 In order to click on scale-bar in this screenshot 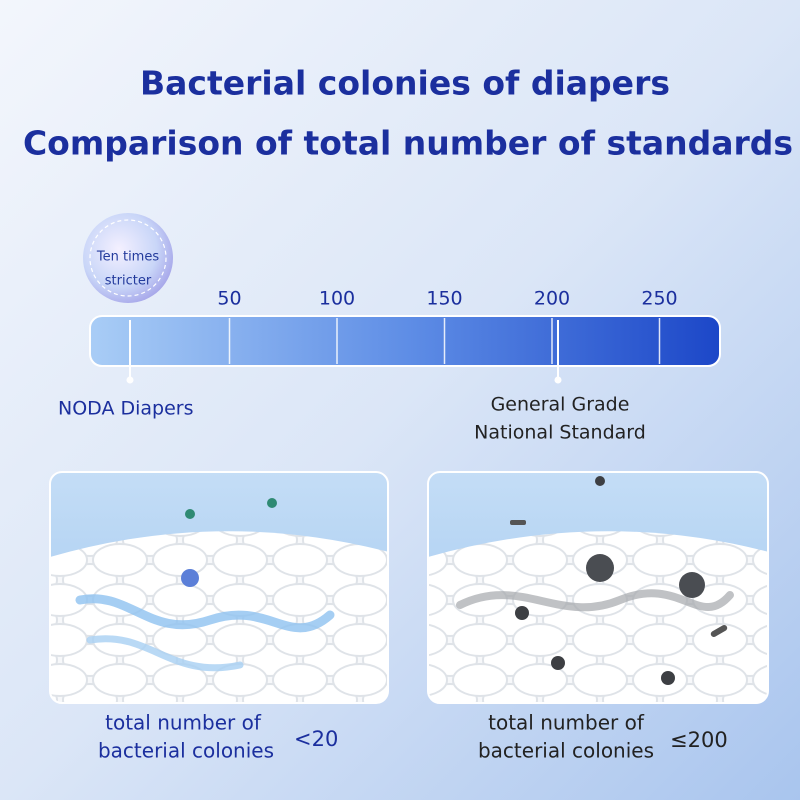, I will do `click(405, 341)`.